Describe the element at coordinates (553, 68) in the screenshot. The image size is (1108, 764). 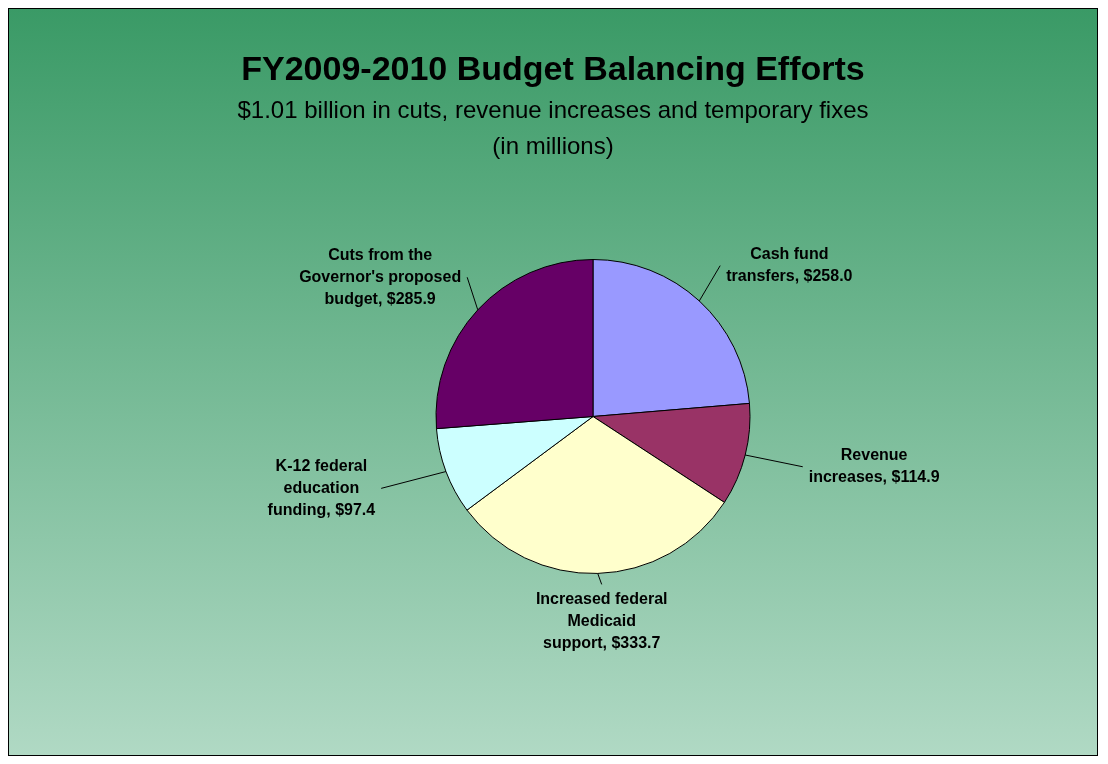
I see `chart-title: FY2009-2010 Budget Balancing Efforts` at that location.